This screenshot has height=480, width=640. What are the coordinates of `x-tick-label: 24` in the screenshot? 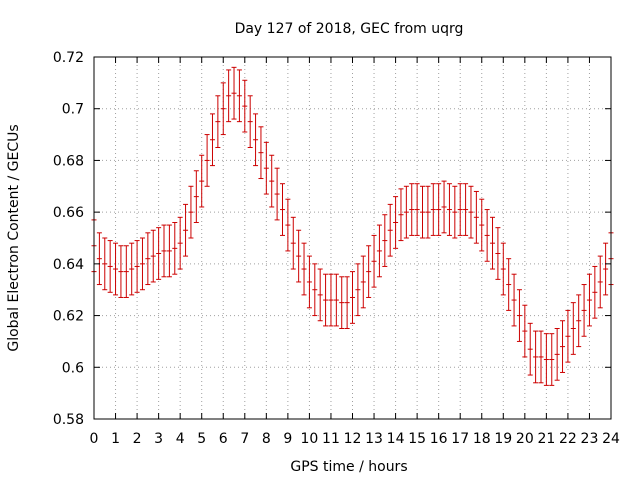 It's located at (611, 439).